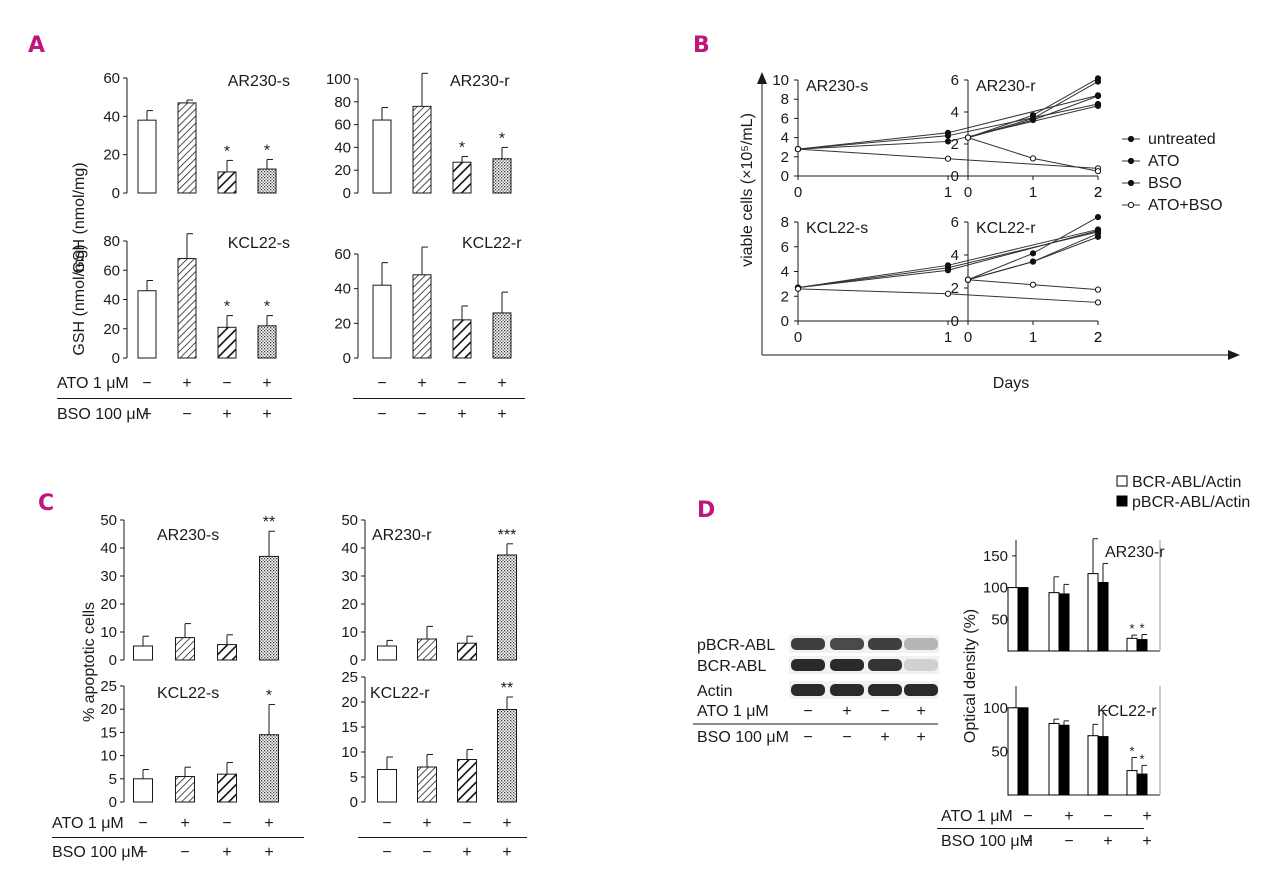 Image resolution: width=1280 pixels, height=896 pixels. Describe the element at coordinates (1027, 136) in the screenshot. I see `line-subplot-ar230-r: 0 2 4 6 0 1 2 AR230-r` at that location.